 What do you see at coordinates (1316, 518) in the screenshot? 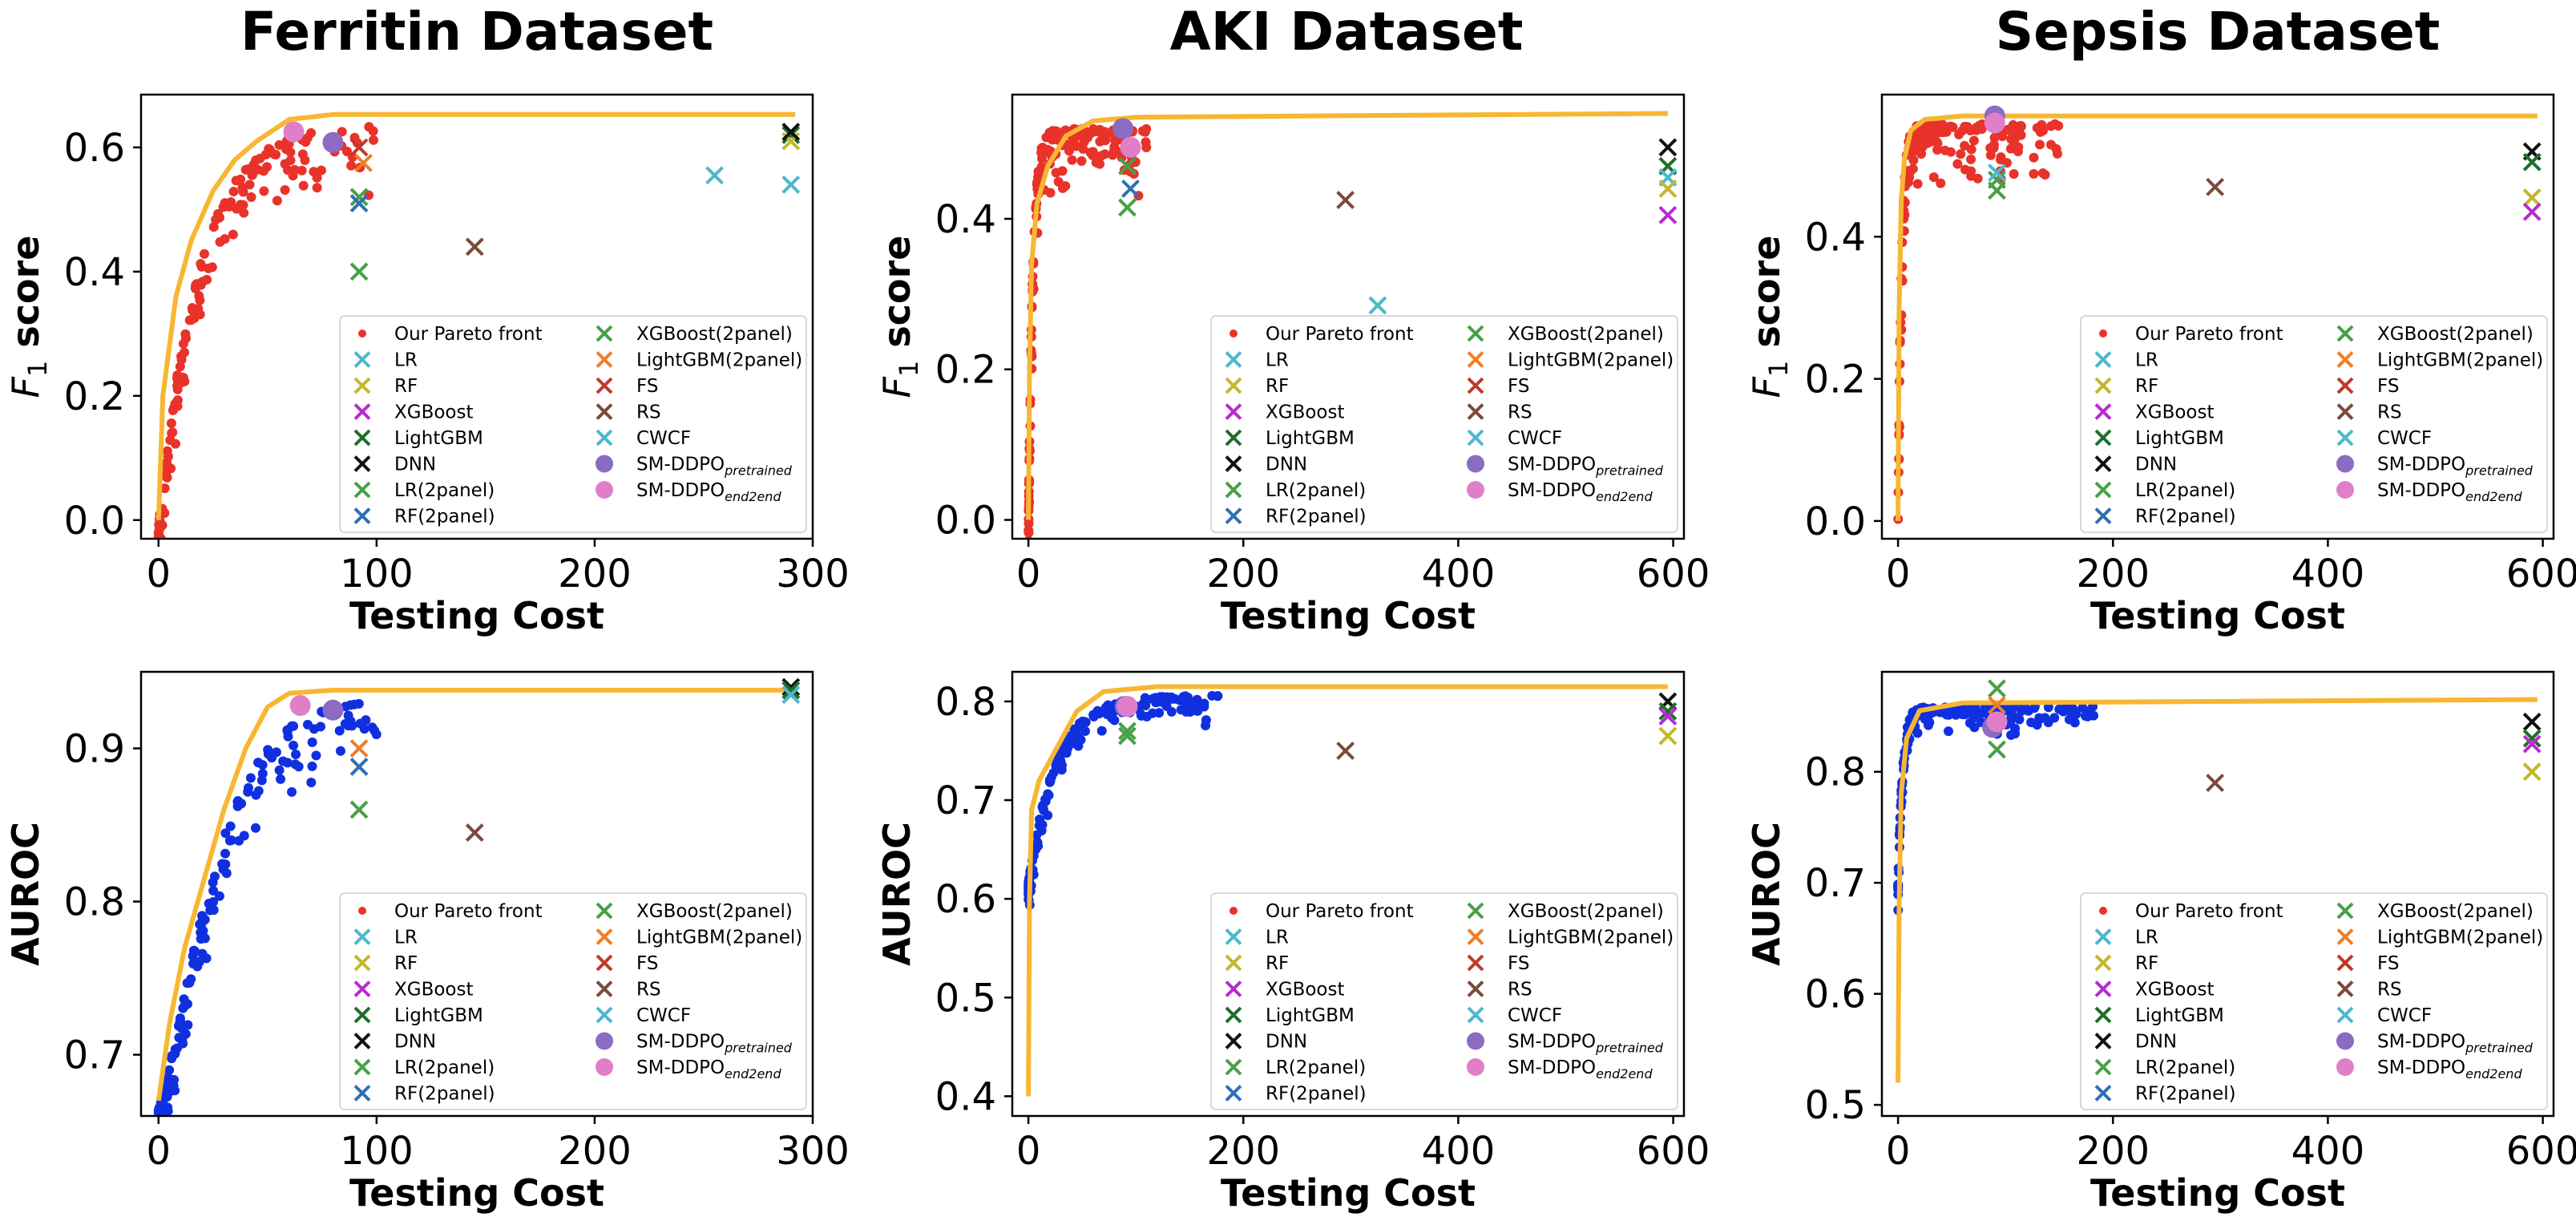
I see `legend-label: RF(2panel)` at bounding box center [1316, 518].